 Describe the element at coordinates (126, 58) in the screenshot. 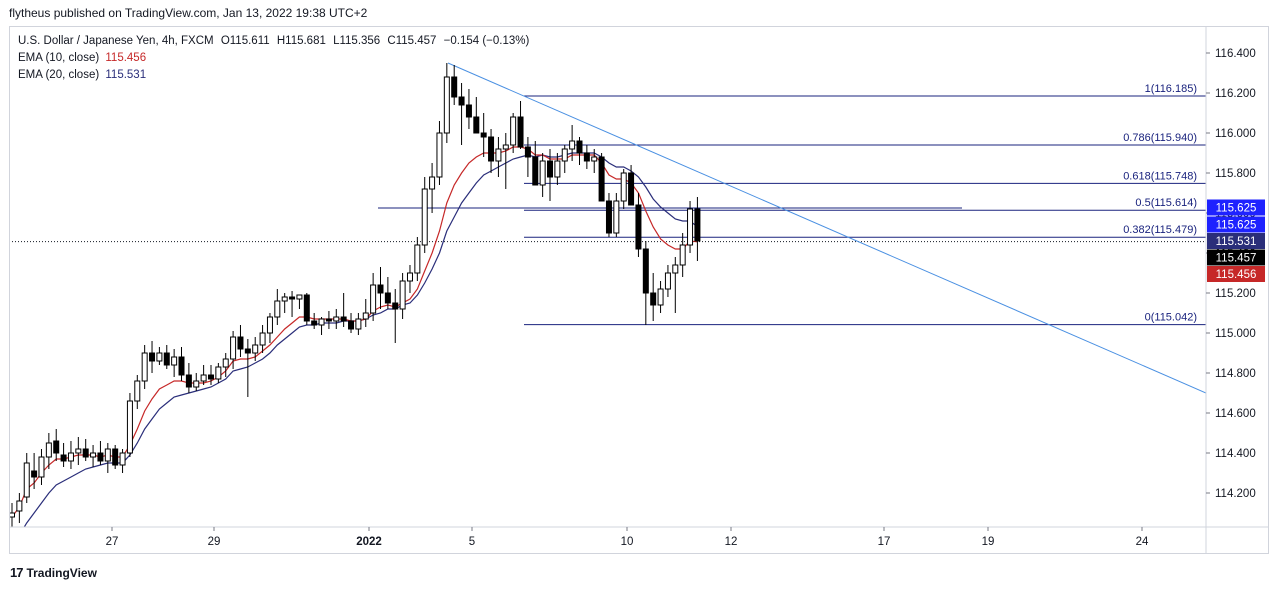

I see `ema10-value: 115.456` at that location.